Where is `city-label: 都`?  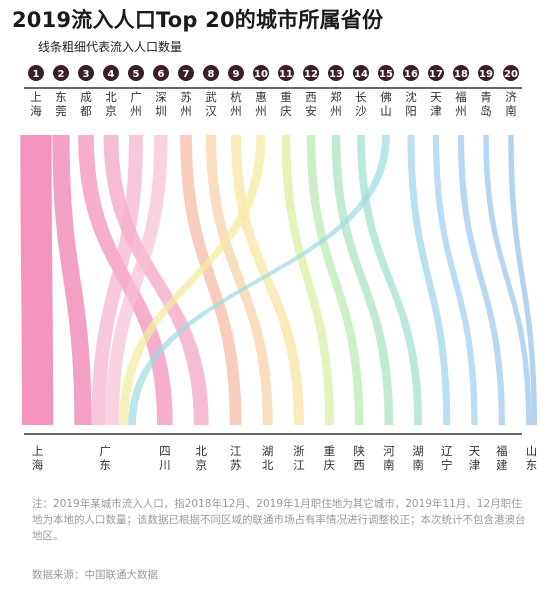 city-label: 都 is located at coordinates (86, 111).